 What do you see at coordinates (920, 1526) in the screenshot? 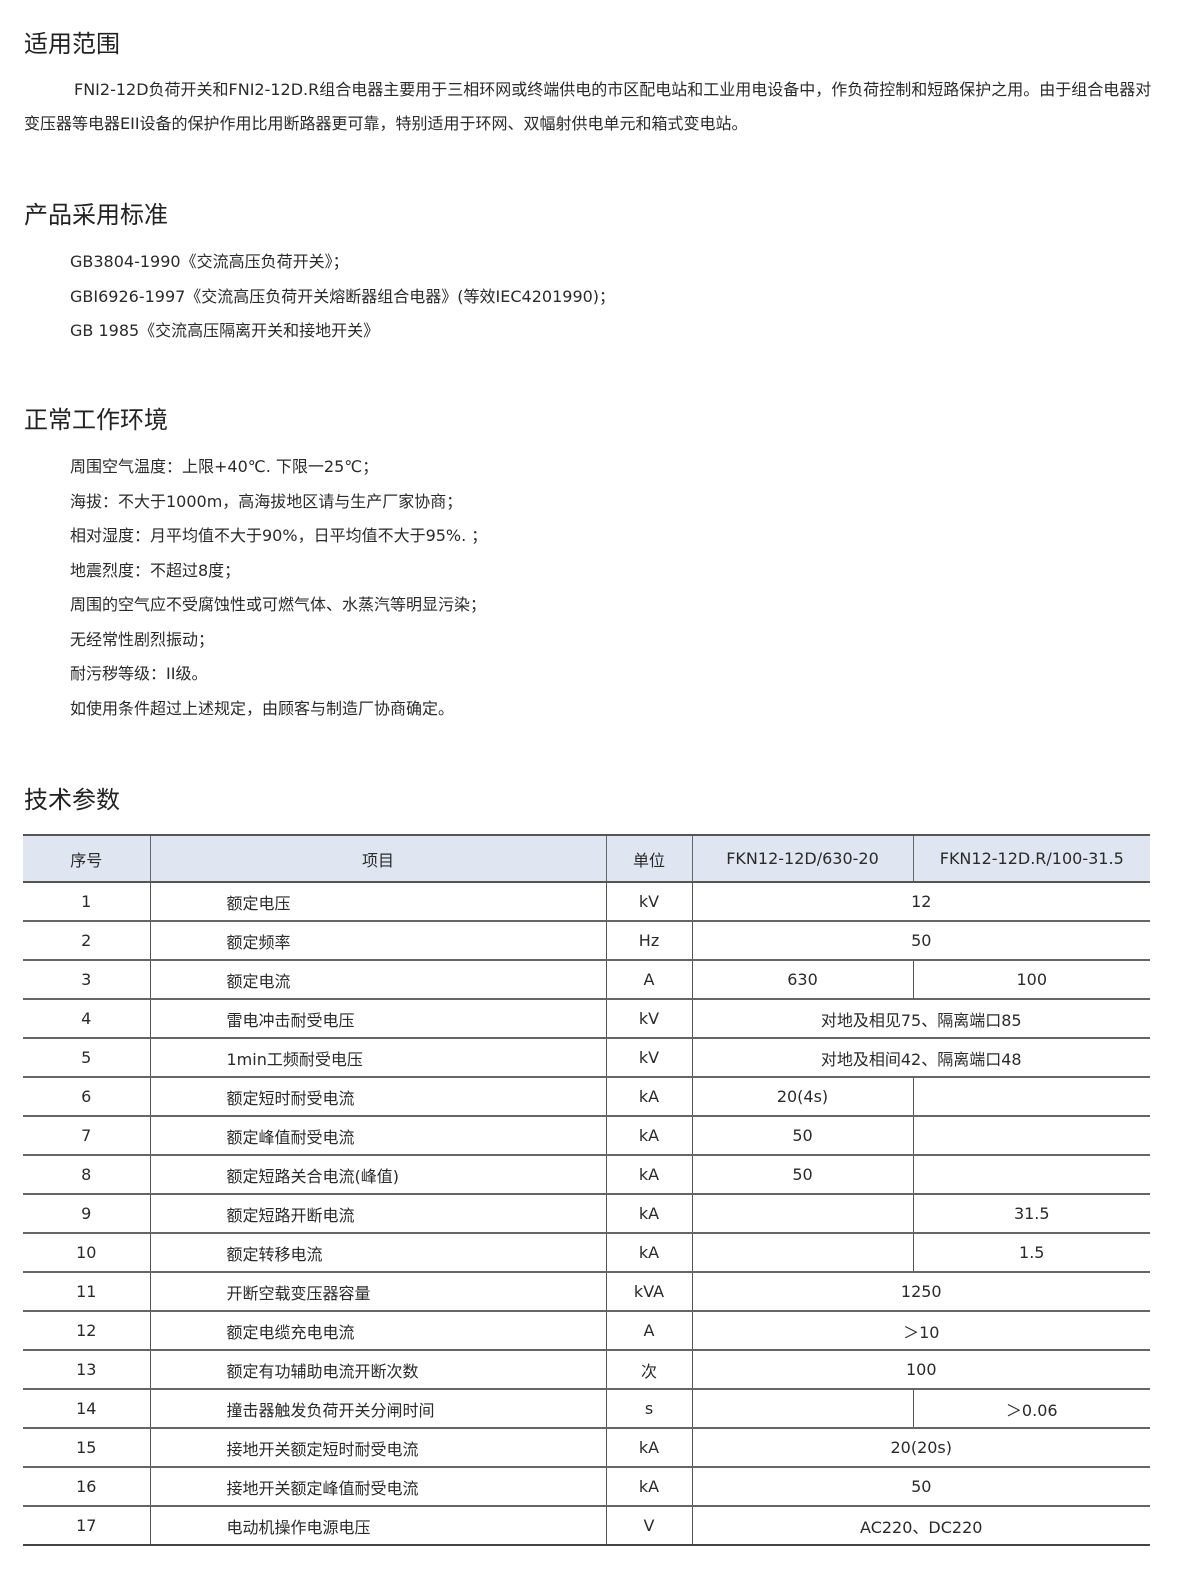
I see `cell-value-merged: AC220、DC220` at bounding box center [920, 1526].